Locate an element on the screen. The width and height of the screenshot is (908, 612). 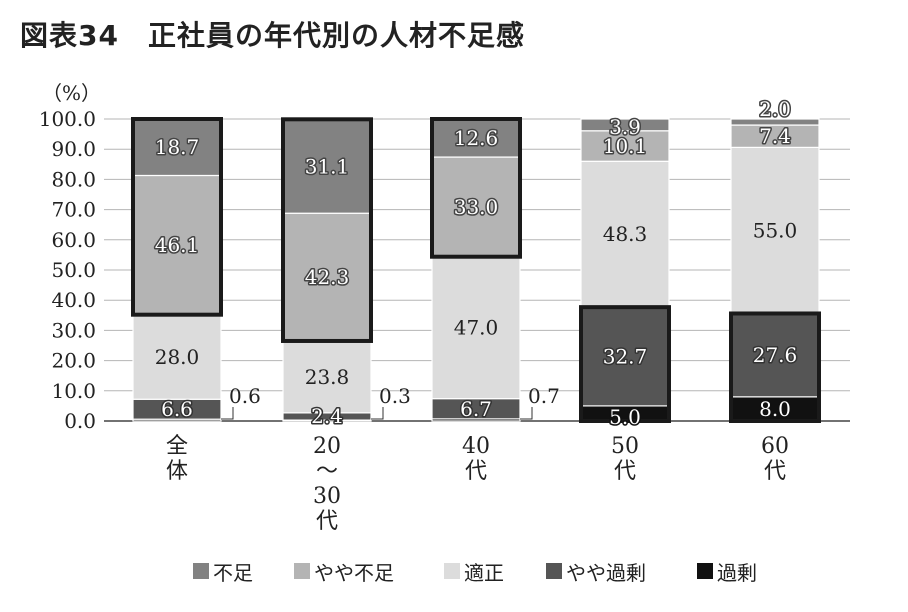
category-label: 40 is located at coordinates (476, 446).